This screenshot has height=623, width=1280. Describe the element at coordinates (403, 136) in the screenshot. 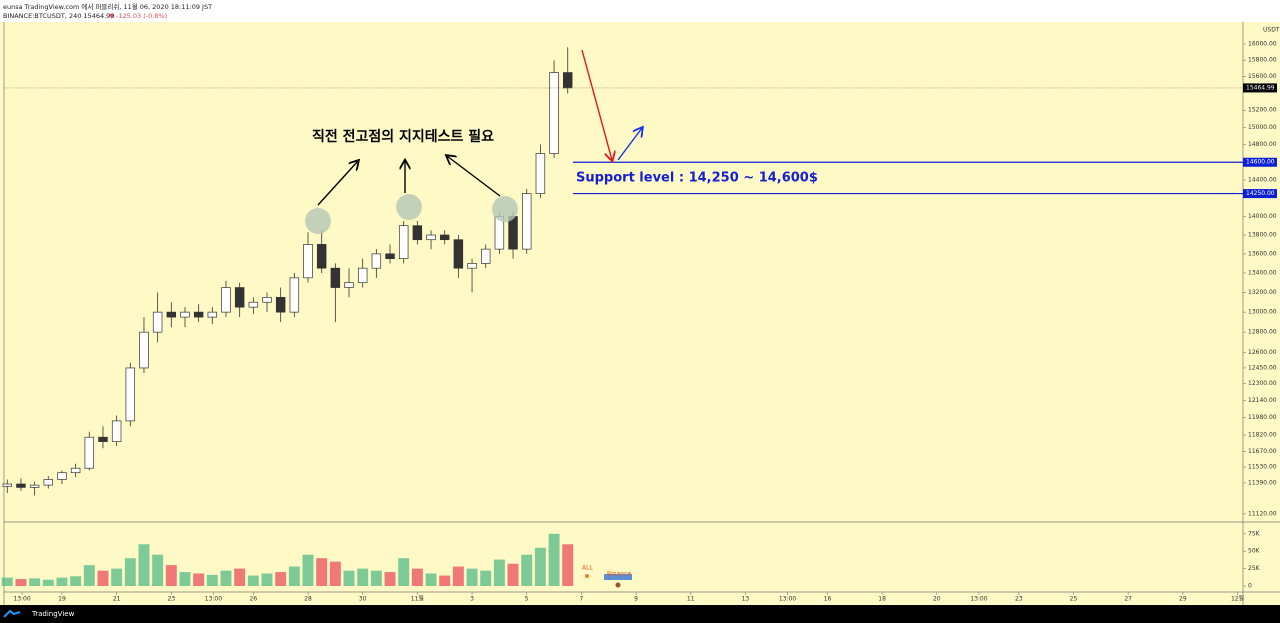

I see `annotation-text: 직전 전고점의 지지테스트 필요` at that location.